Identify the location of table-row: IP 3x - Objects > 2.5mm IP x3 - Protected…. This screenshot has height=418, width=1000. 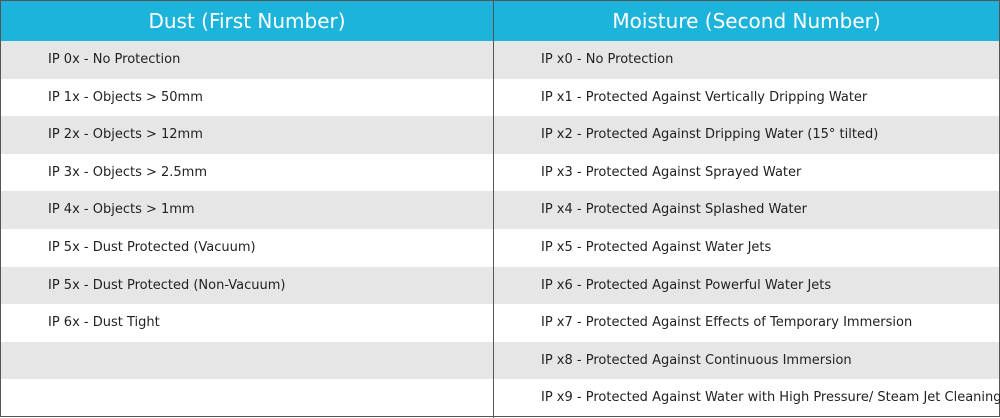
(500, 173).